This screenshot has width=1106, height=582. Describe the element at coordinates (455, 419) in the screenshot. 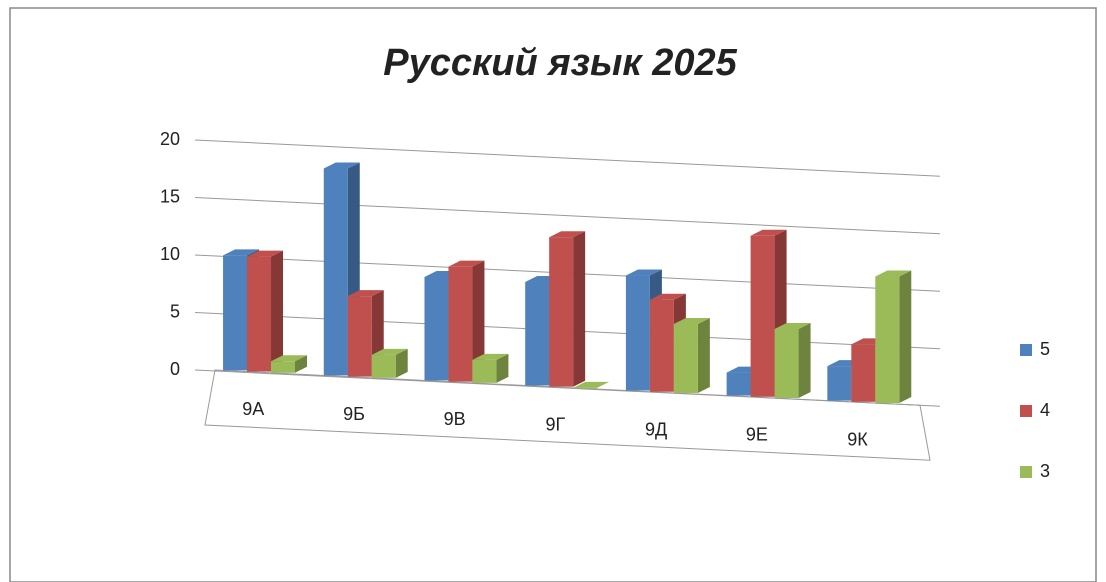

I see `x-tick-label: 9В` at that location.